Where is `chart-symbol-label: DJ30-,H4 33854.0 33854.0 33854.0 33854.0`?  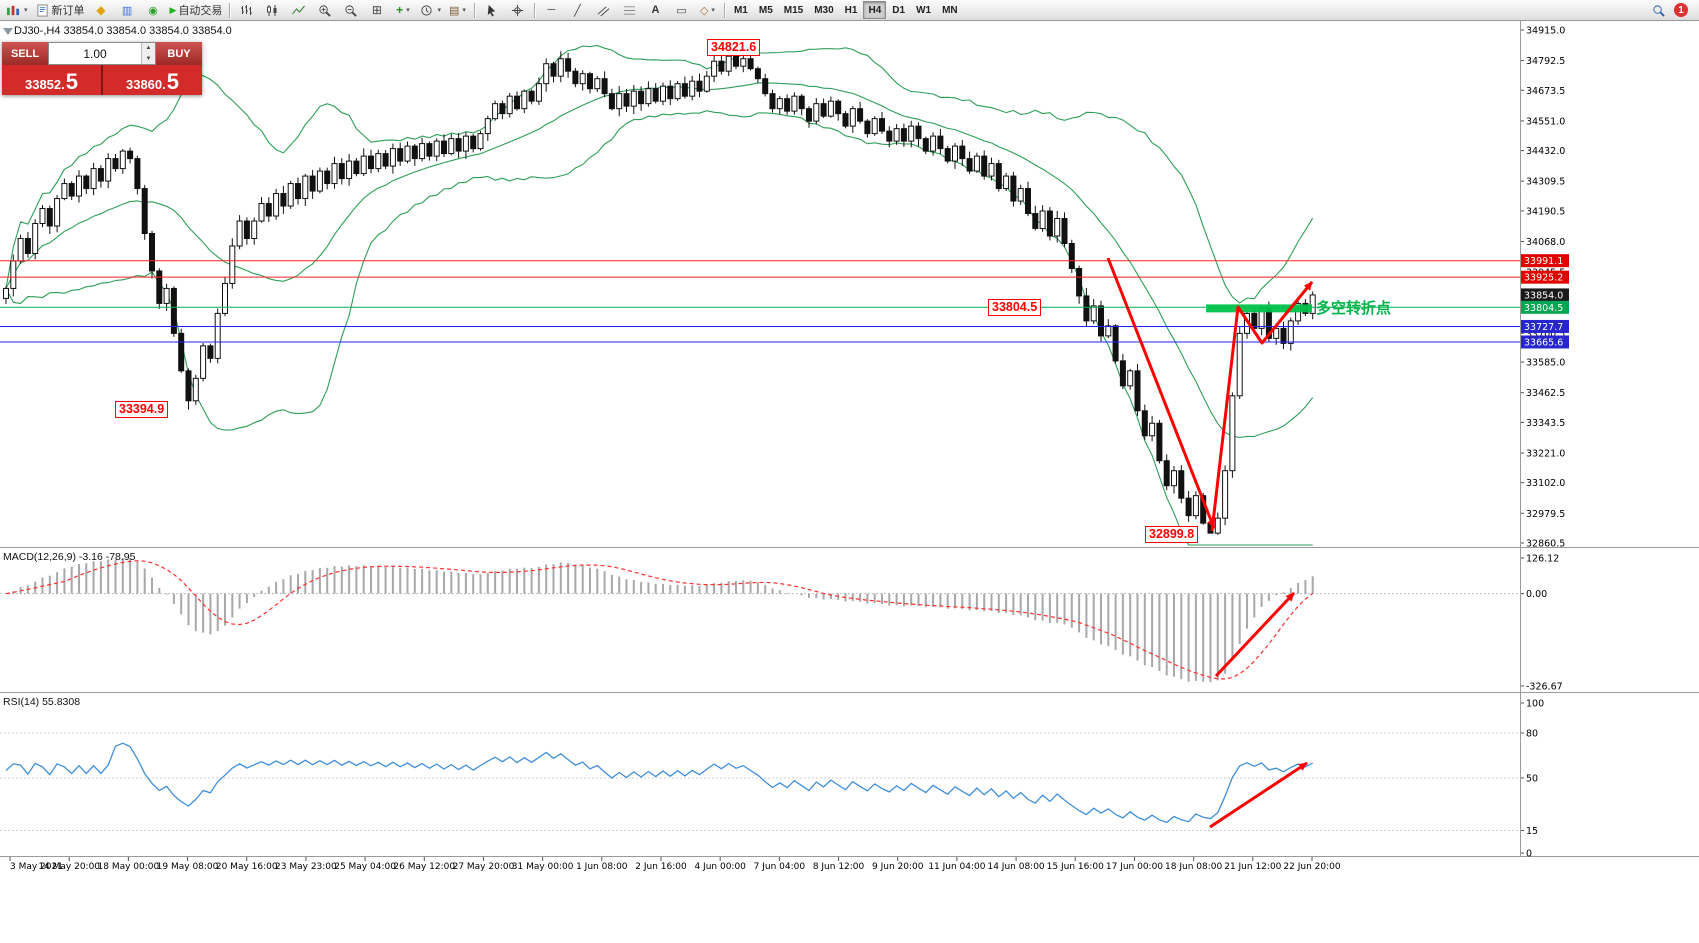
chart-symbol-label: DJ30-,H4 33854.0 33854.0 33854.0 33854.0 is located at coordinates (123, 31).